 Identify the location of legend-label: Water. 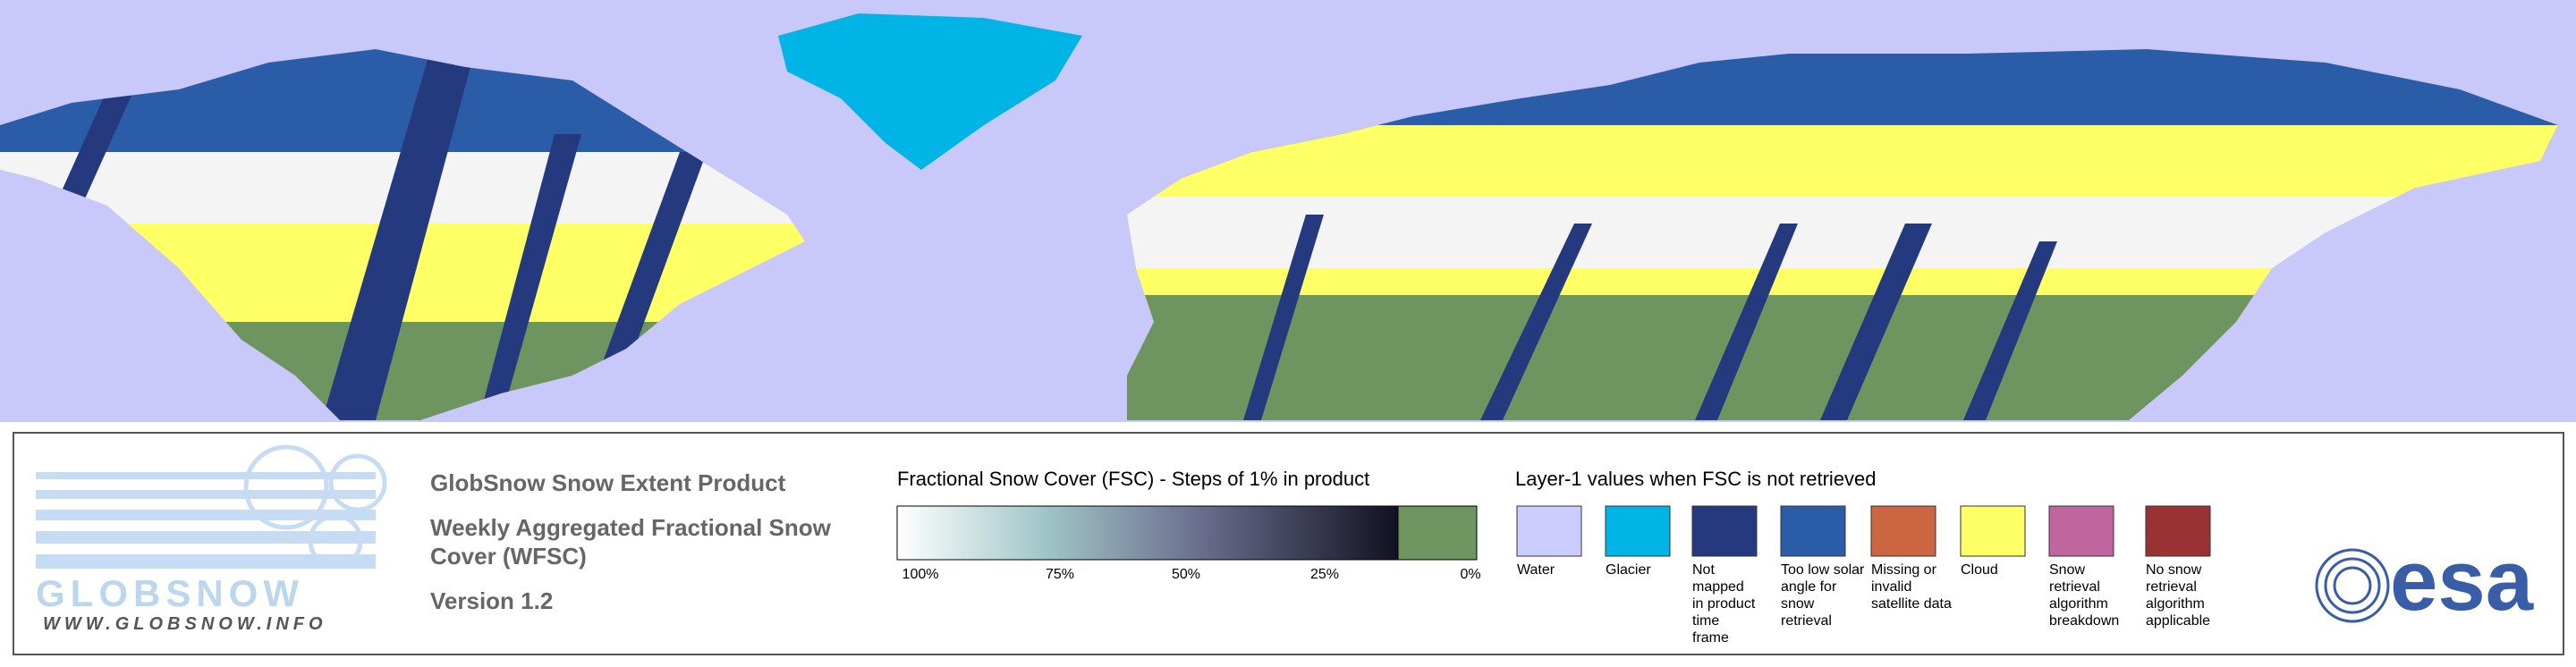
(1536, 570).